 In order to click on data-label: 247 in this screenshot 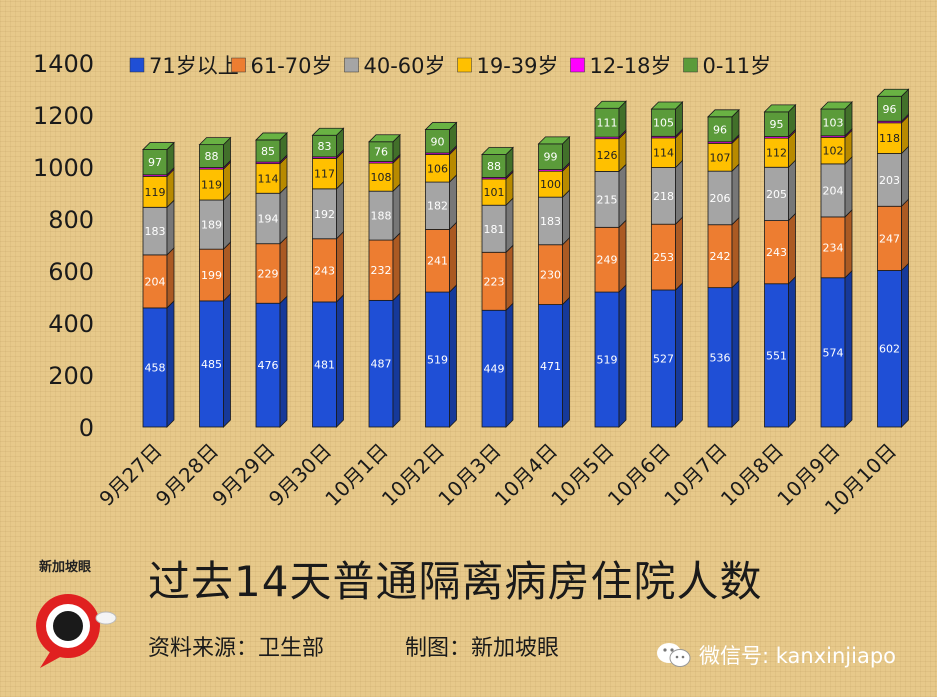, I will do `click(889, 238)`.